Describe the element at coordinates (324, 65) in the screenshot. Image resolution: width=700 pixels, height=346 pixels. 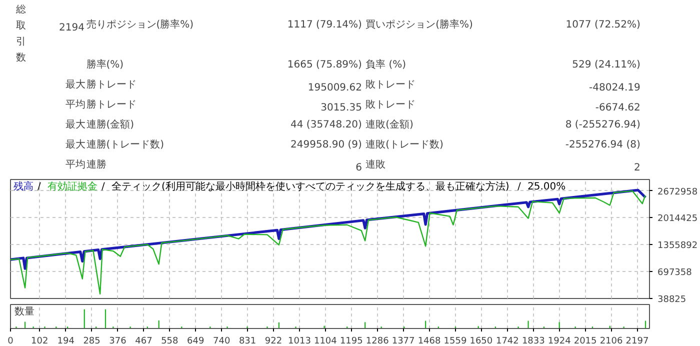
I see `text: 1665 (75.89%)` at that location.